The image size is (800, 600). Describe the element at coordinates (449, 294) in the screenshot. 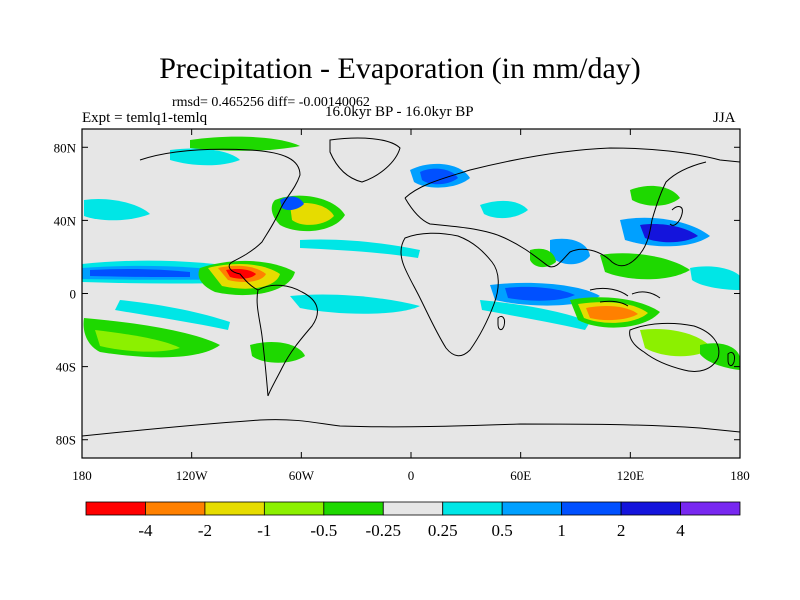

I see `coast-africa` at that location.